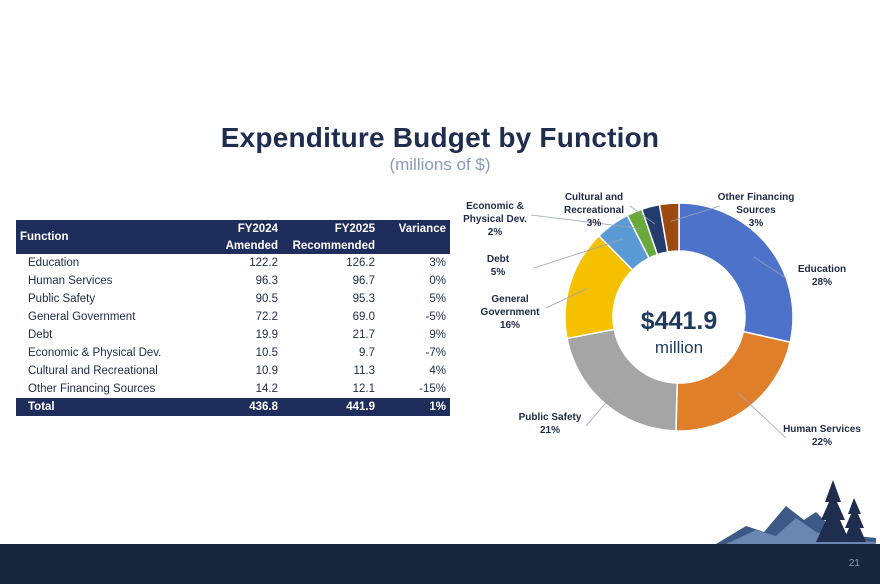 The height and width of the screenshot is (584, 880). I want to click on total-label: Total, so click(100, 407).